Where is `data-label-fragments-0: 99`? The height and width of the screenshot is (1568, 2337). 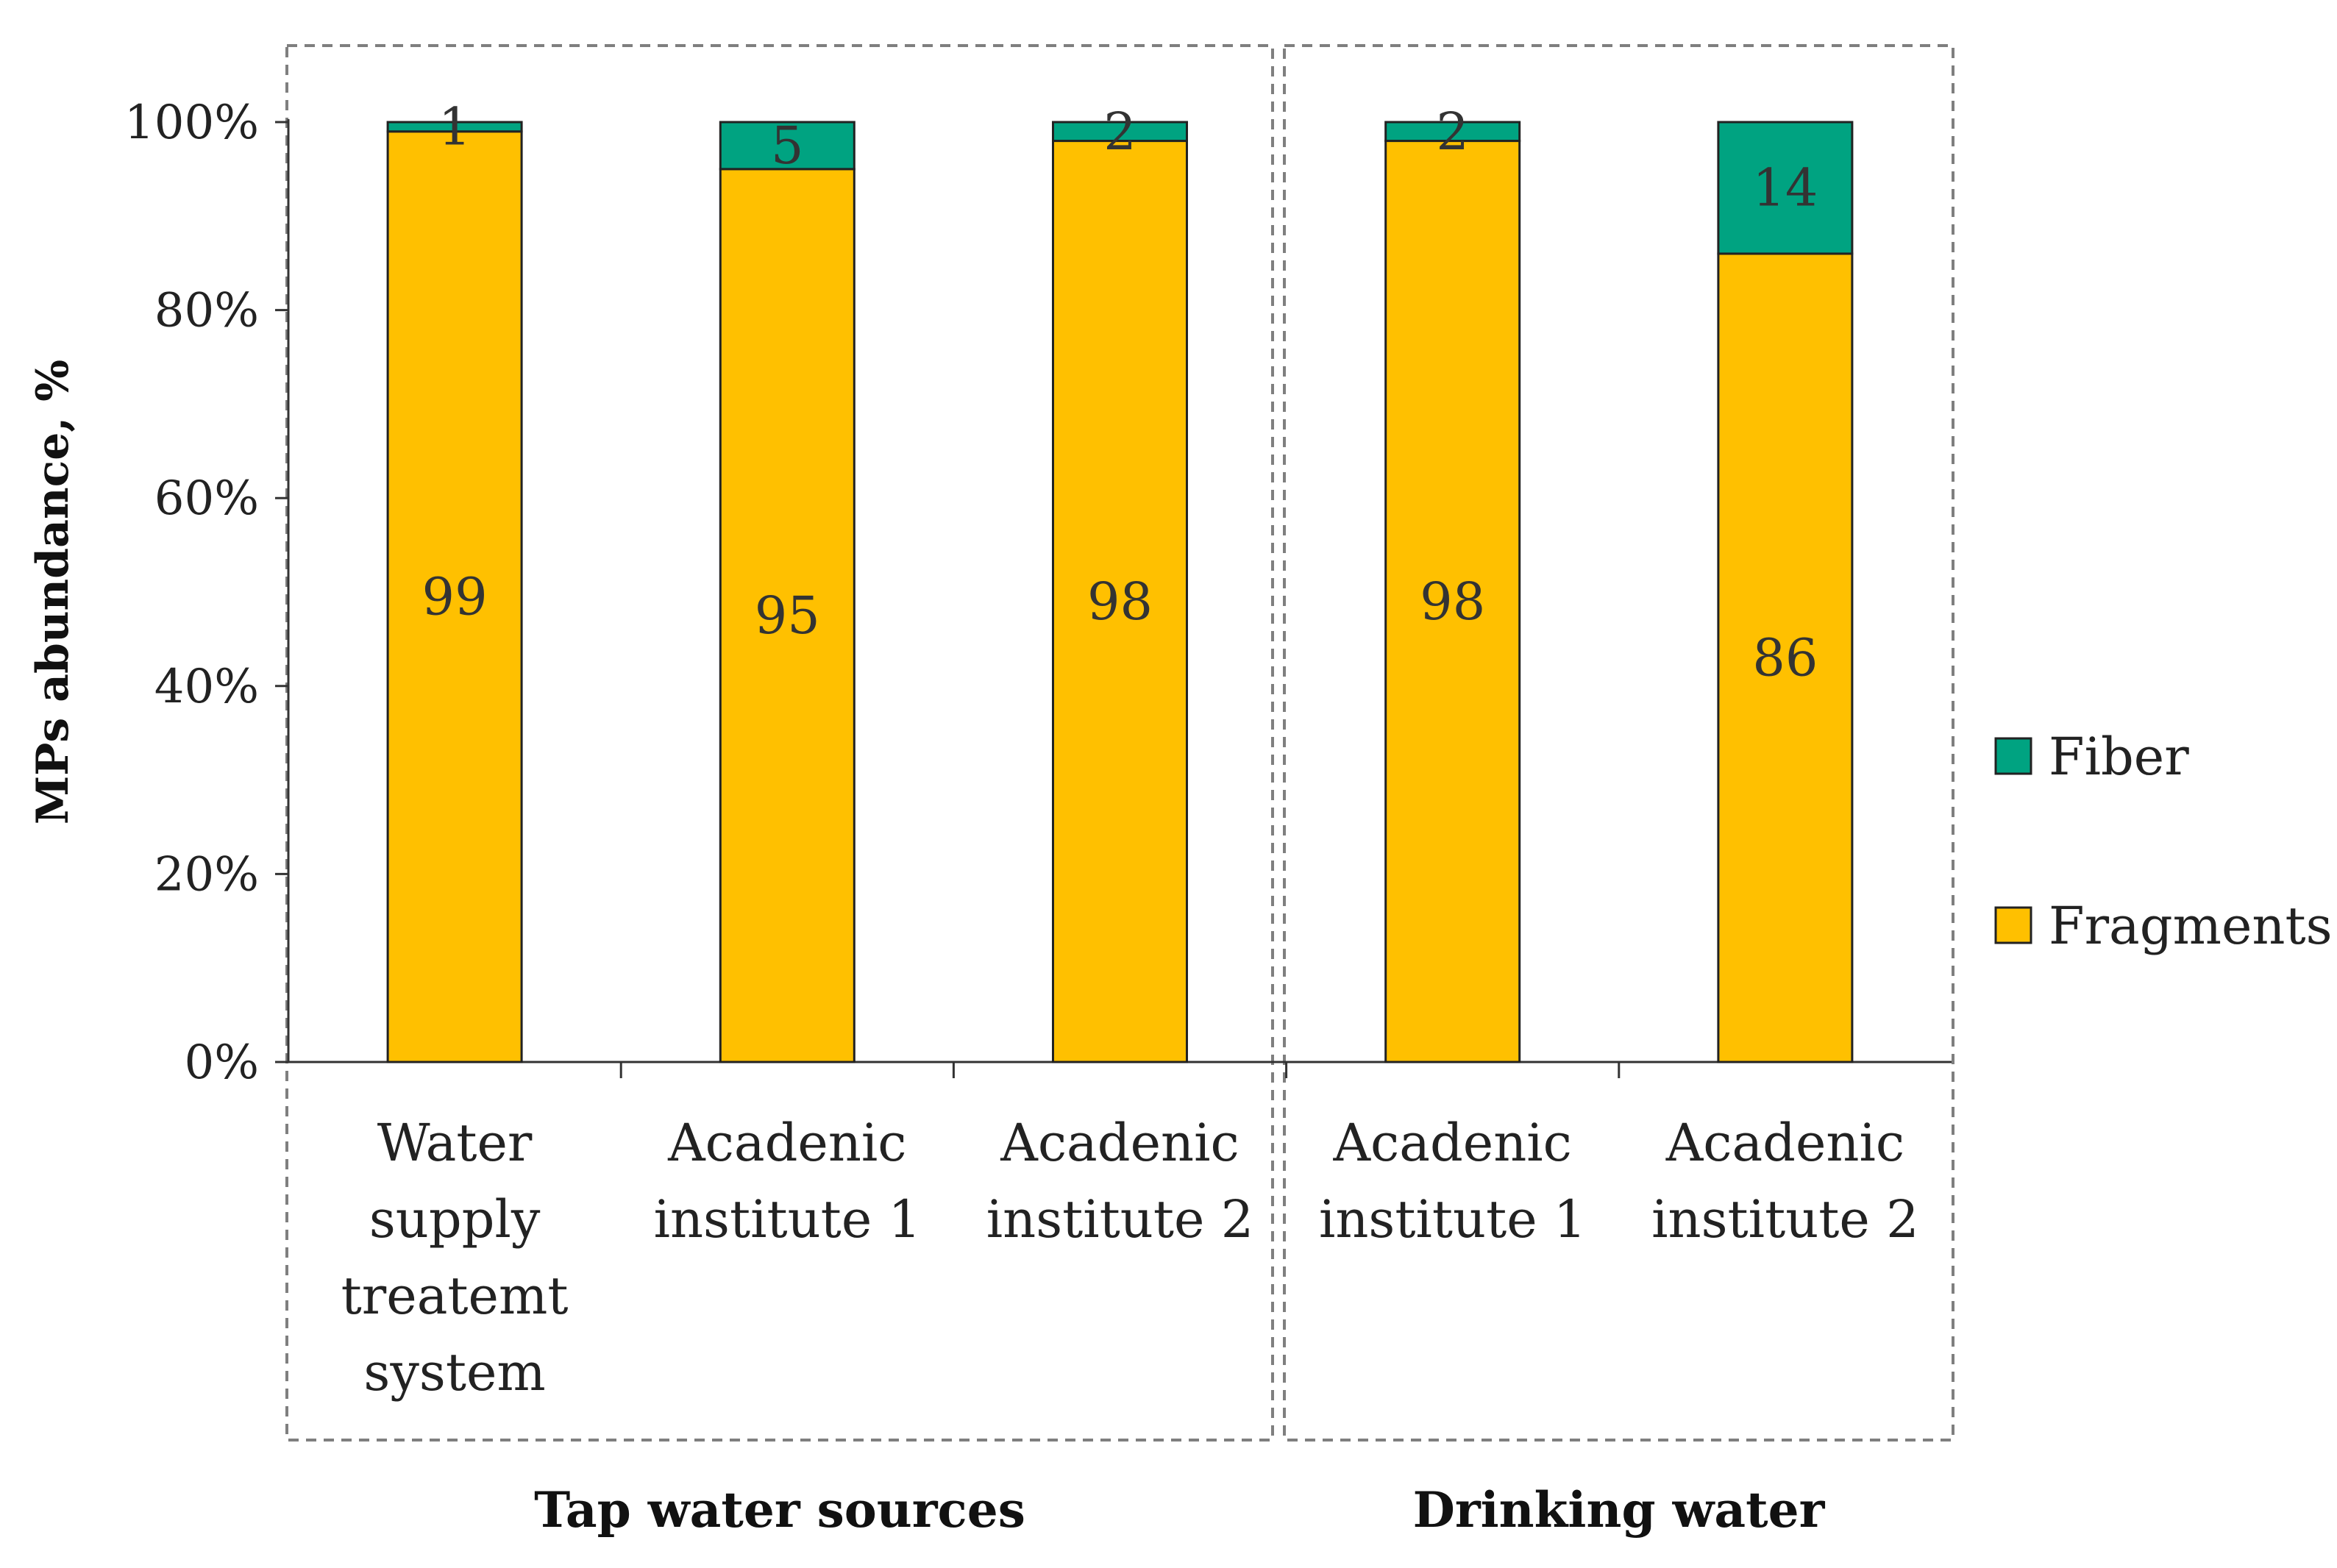
data-label-fragments-0: 99 is located at coordinates (455, 596).